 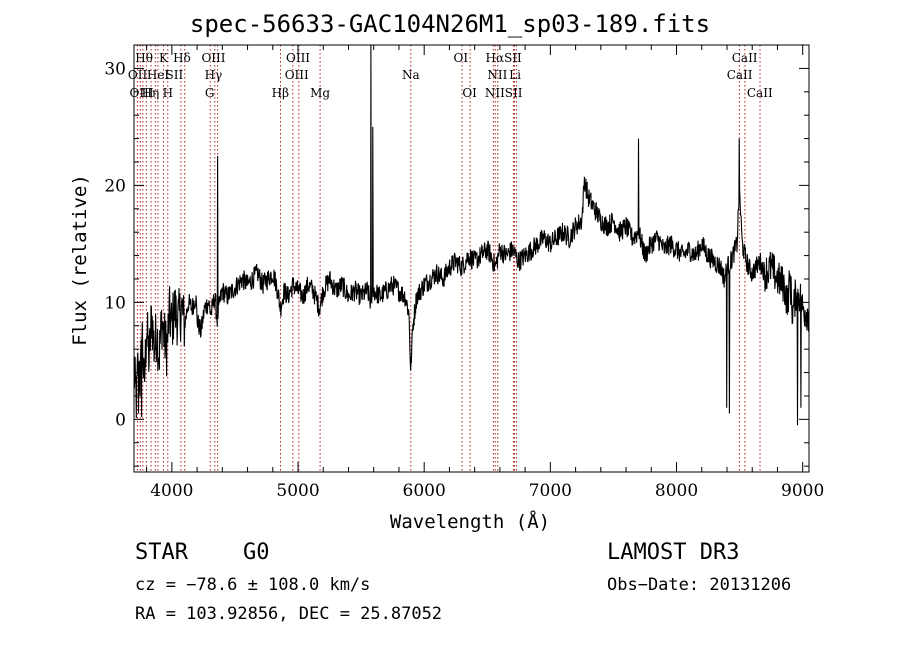 What do you see at coordinates (115, 69) in the screenshot?
I see `y-tick-label: 30` at bounding box center [115, 69].